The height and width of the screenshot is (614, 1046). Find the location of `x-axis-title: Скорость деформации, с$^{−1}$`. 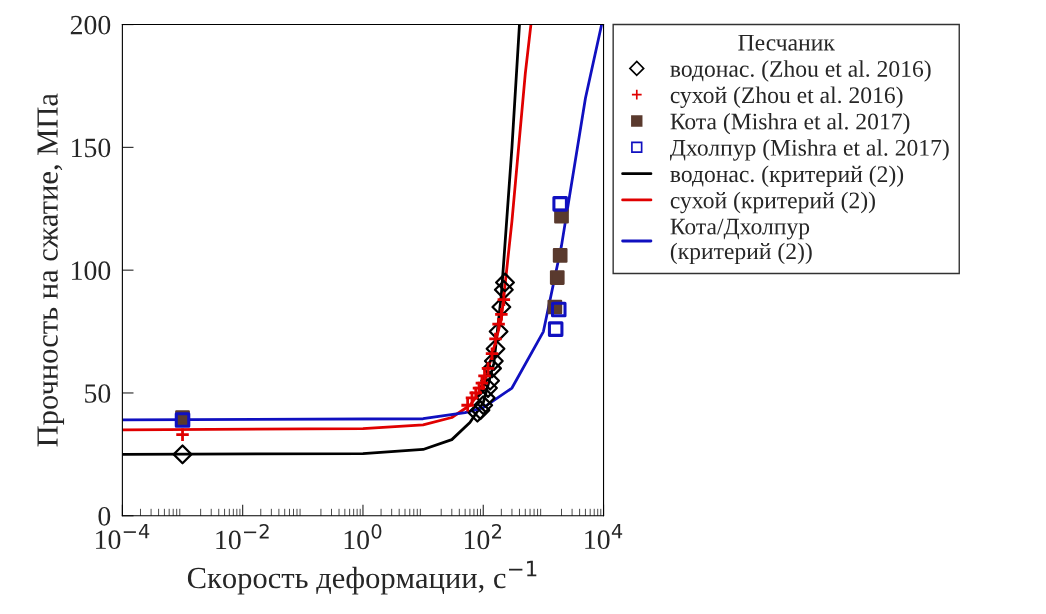

x-axis-title: Скорость деформации, с$^{−1}$ is located at coordinates (362, 577).